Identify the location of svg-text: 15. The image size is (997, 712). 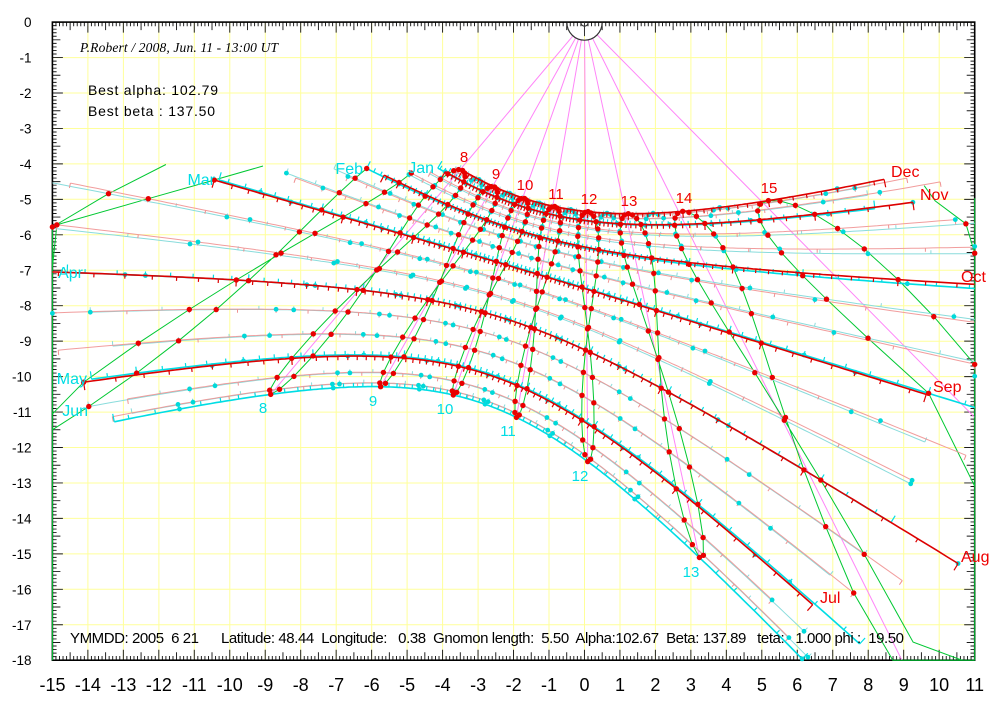
(769, 188).